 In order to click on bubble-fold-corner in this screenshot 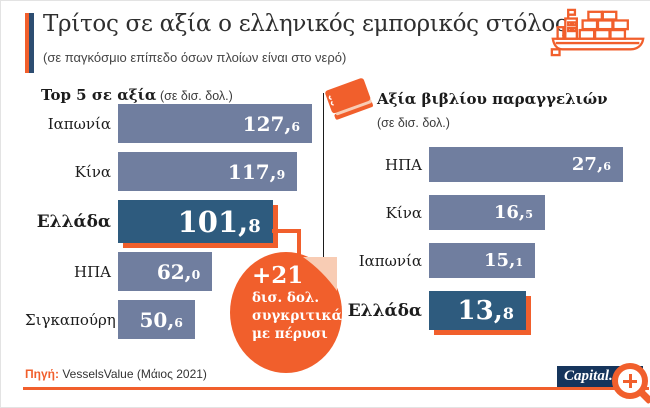, I will do `click(320, 274)`.